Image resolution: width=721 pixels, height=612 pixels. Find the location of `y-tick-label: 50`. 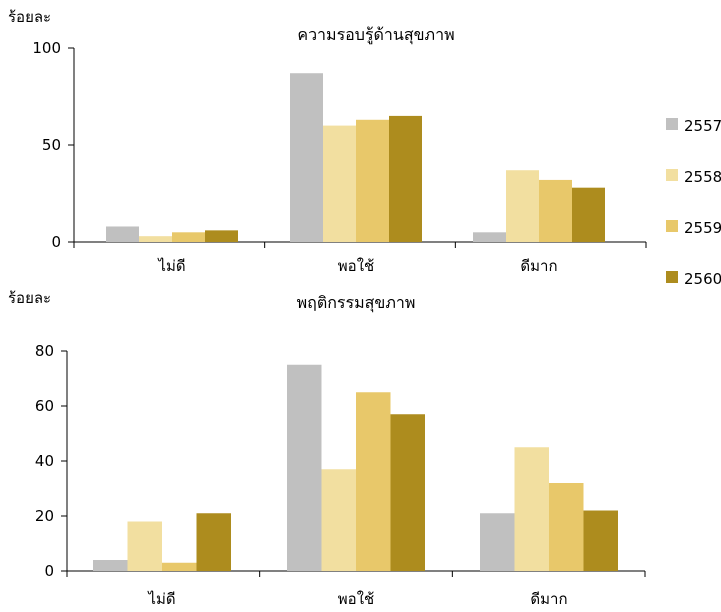

y-tick-label: 50 is located at coordinates (51, 145).